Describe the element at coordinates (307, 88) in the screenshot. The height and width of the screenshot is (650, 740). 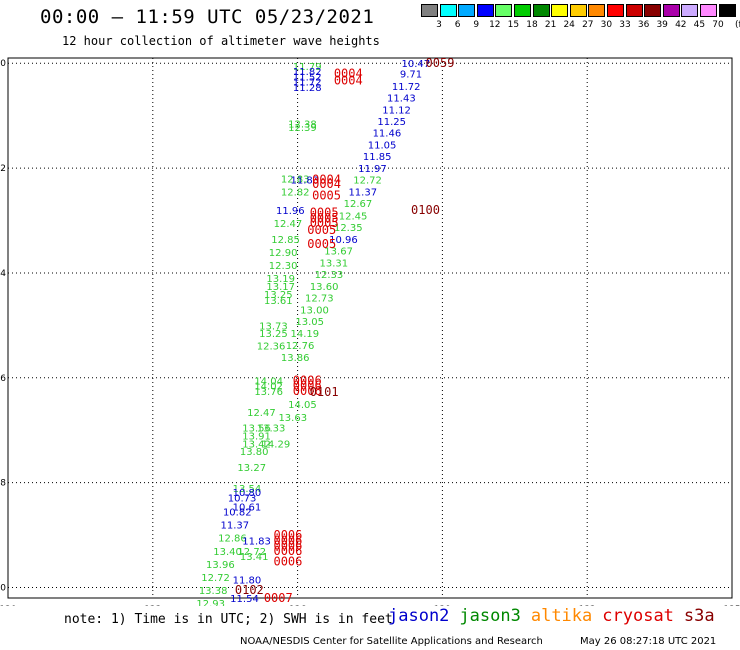
I see `wave-height-label: 11.28` at that location.